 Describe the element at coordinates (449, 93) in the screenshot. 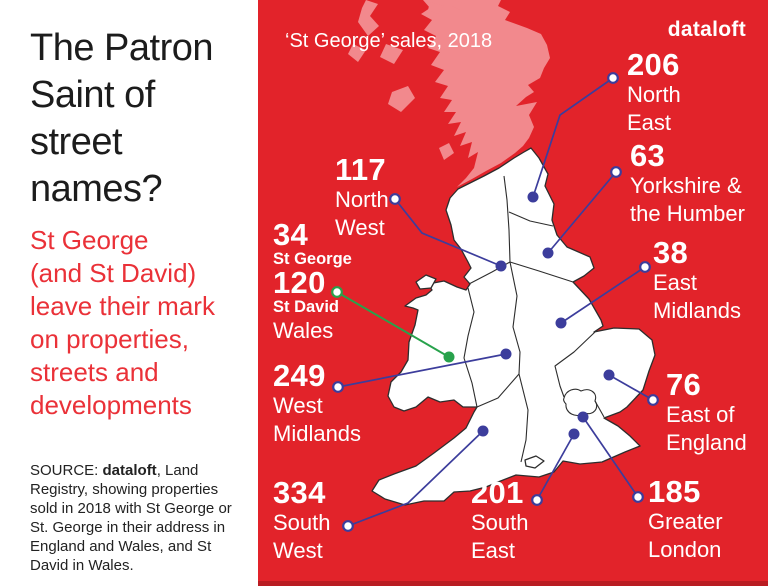

I see `scotland-shape` at that location.